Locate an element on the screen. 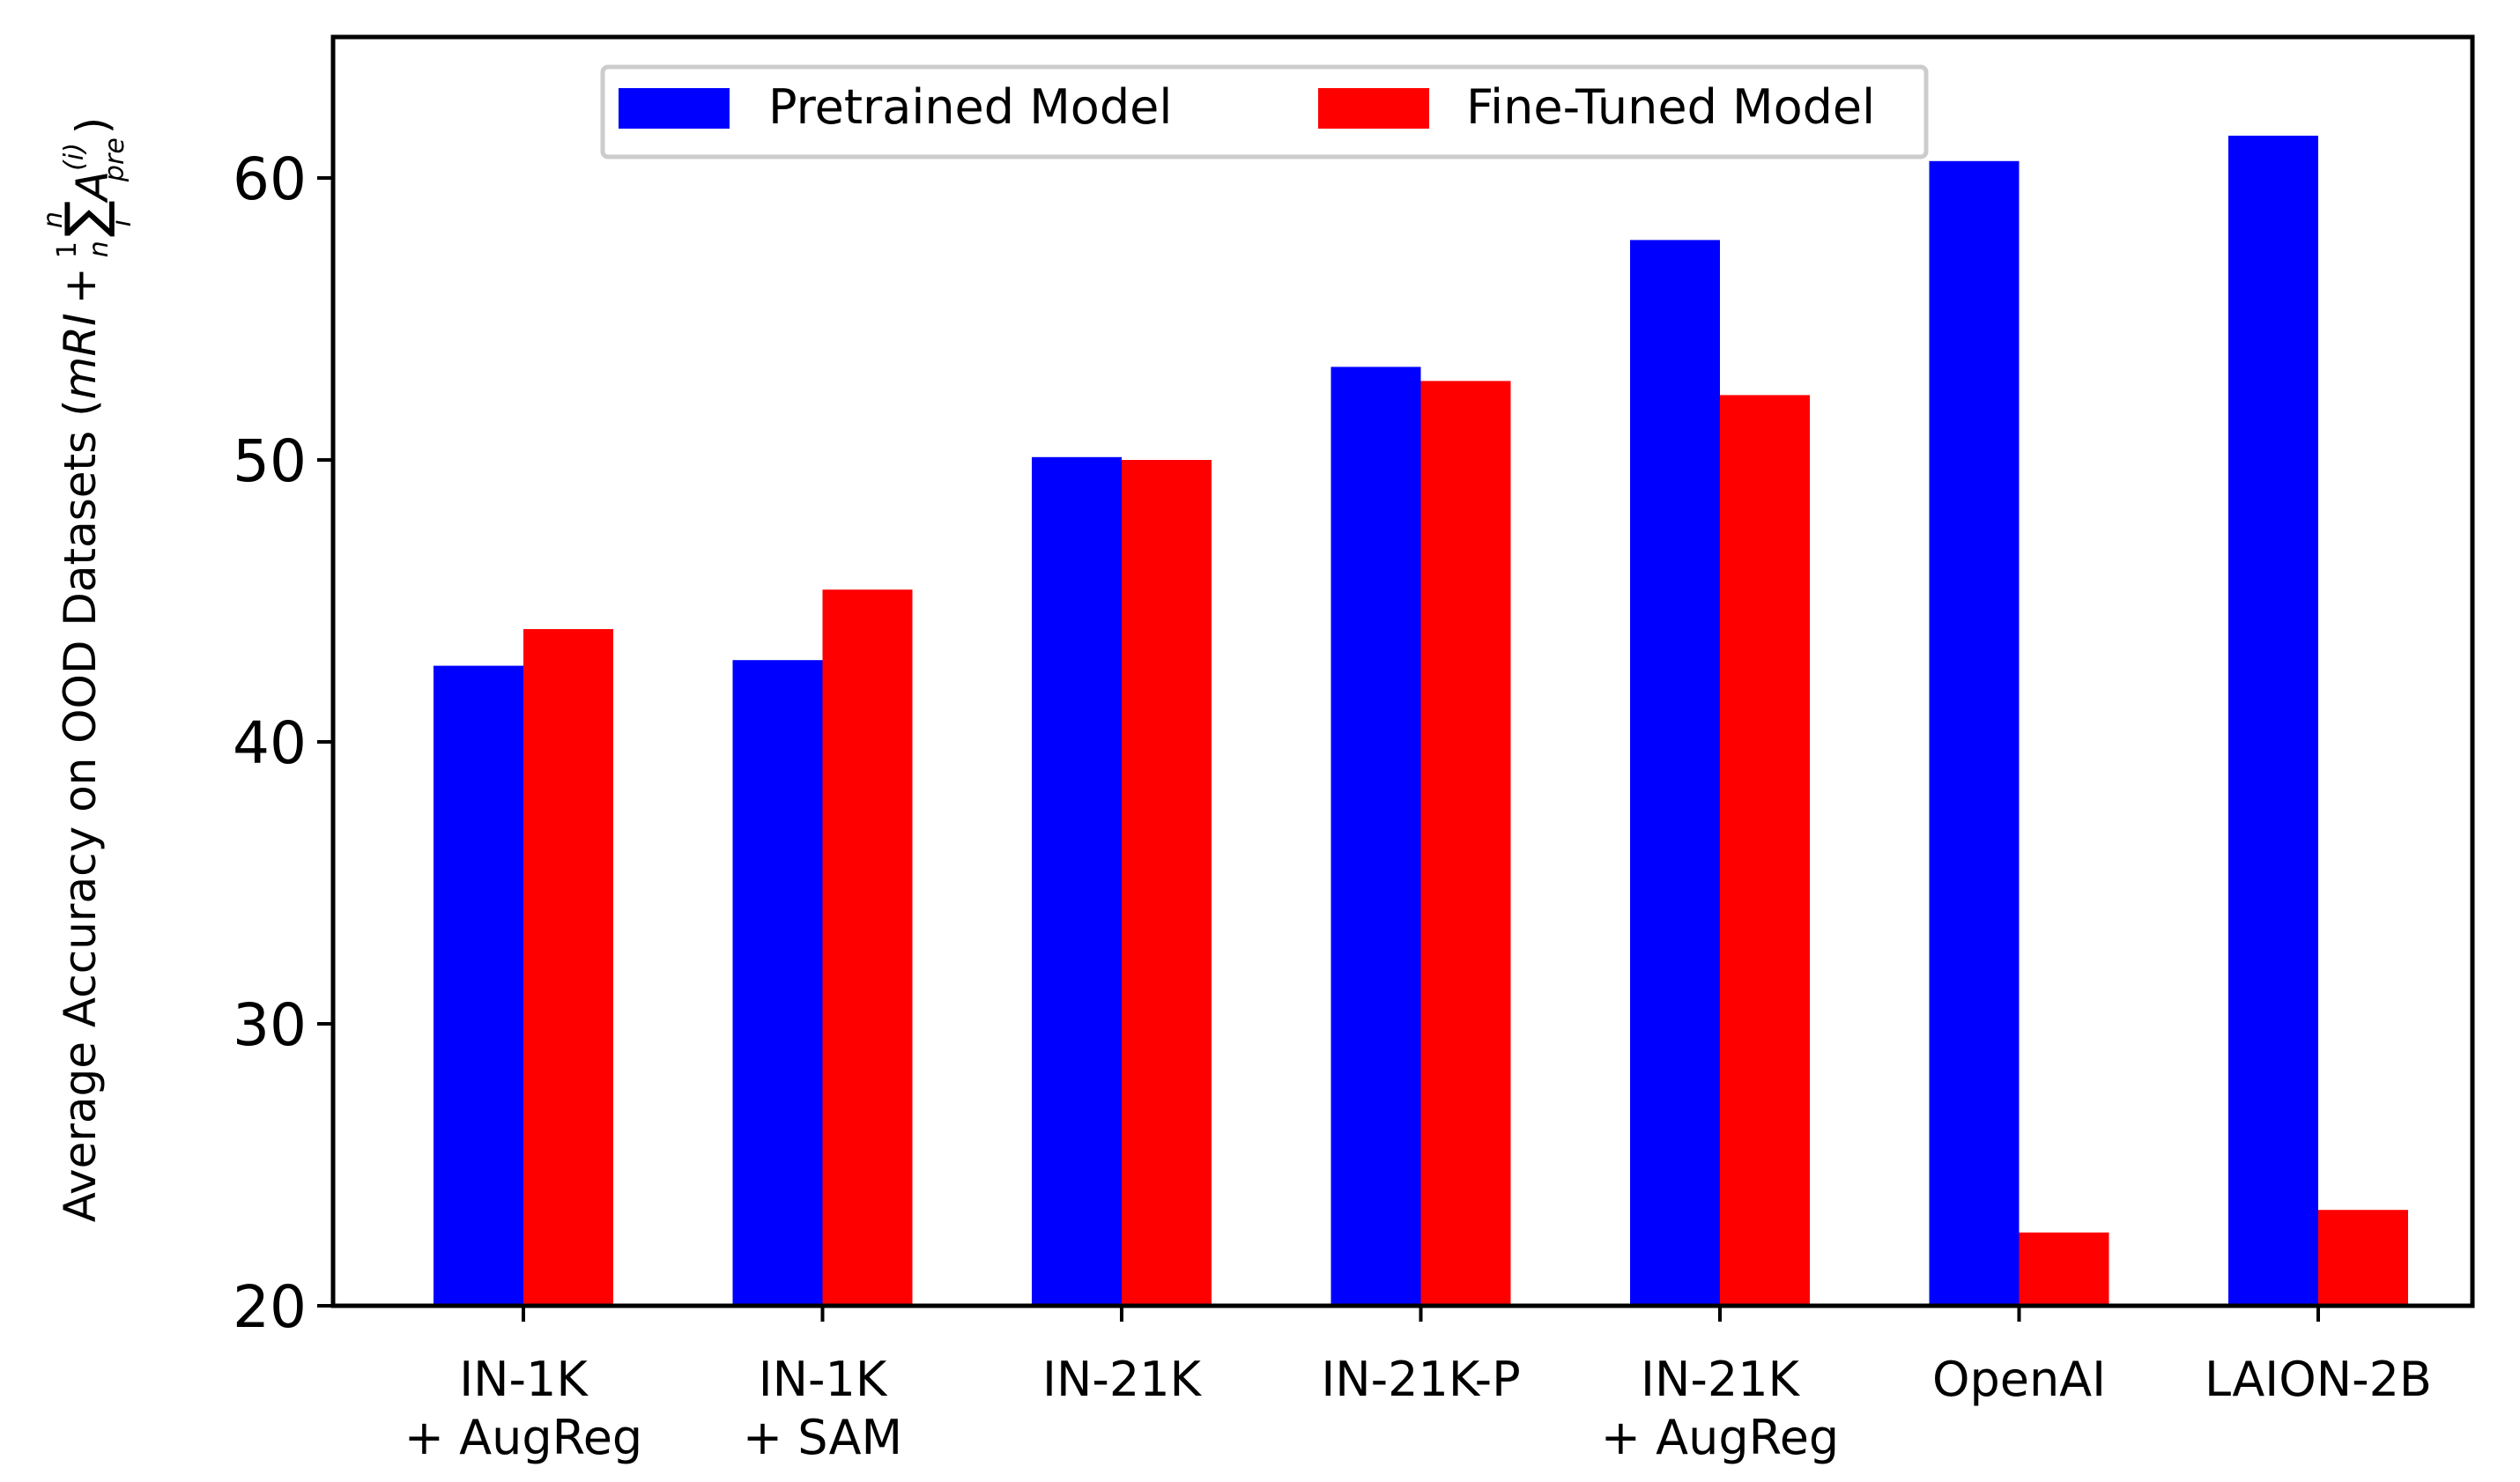 Image resolution: width=2520 pixels, height=1482 pixels. y-axis-label-plus: + is located at coordinates (80, 285).